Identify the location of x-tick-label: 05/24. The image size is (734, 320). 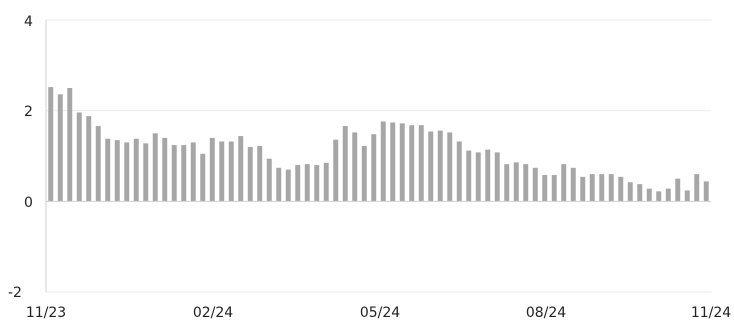
(380, 312).